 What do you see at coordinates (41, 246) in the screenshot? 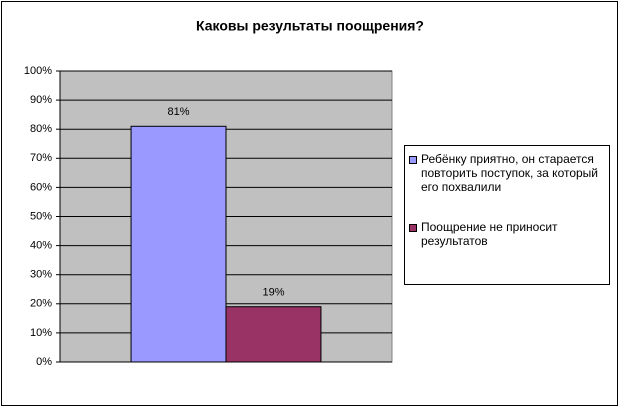
I see `y-tick-label: 40%` at bounding box center [41, 246].